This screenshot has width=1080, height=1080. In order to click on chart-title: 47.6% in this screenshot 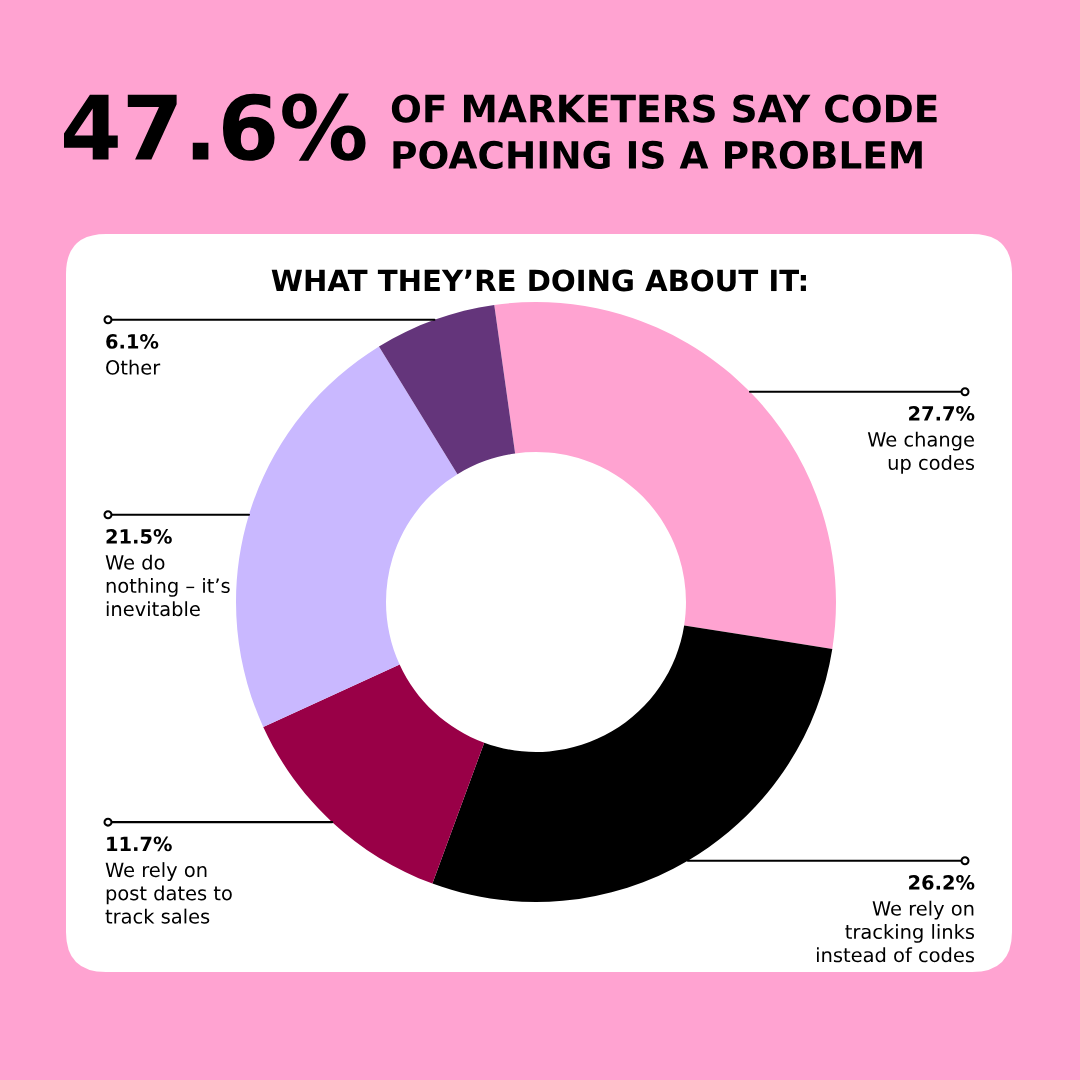, I will do `click(215, 127)`.